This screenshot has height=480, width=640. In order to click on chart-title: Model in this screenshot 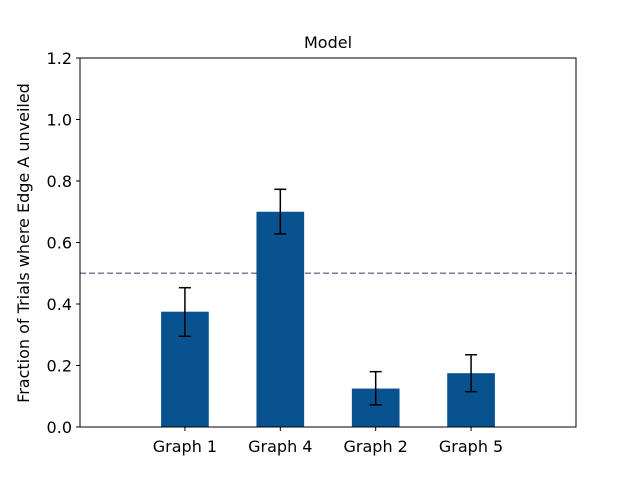, I will do `click(328, 42)`.